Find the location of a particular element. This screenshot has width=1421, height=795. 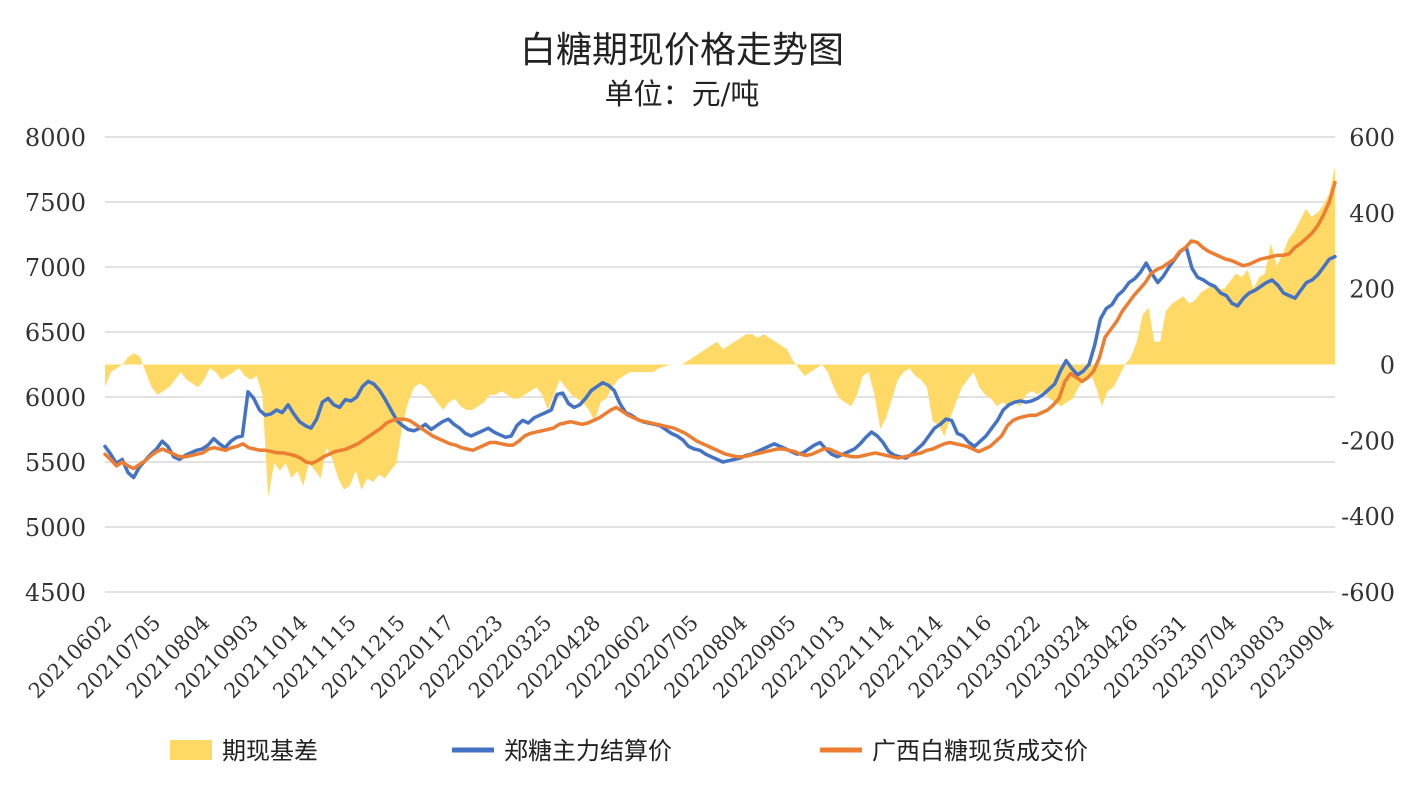

right-axis-ticks: -600 -400 -200 0 200 400 600 is located at coordinates (1368, 365).